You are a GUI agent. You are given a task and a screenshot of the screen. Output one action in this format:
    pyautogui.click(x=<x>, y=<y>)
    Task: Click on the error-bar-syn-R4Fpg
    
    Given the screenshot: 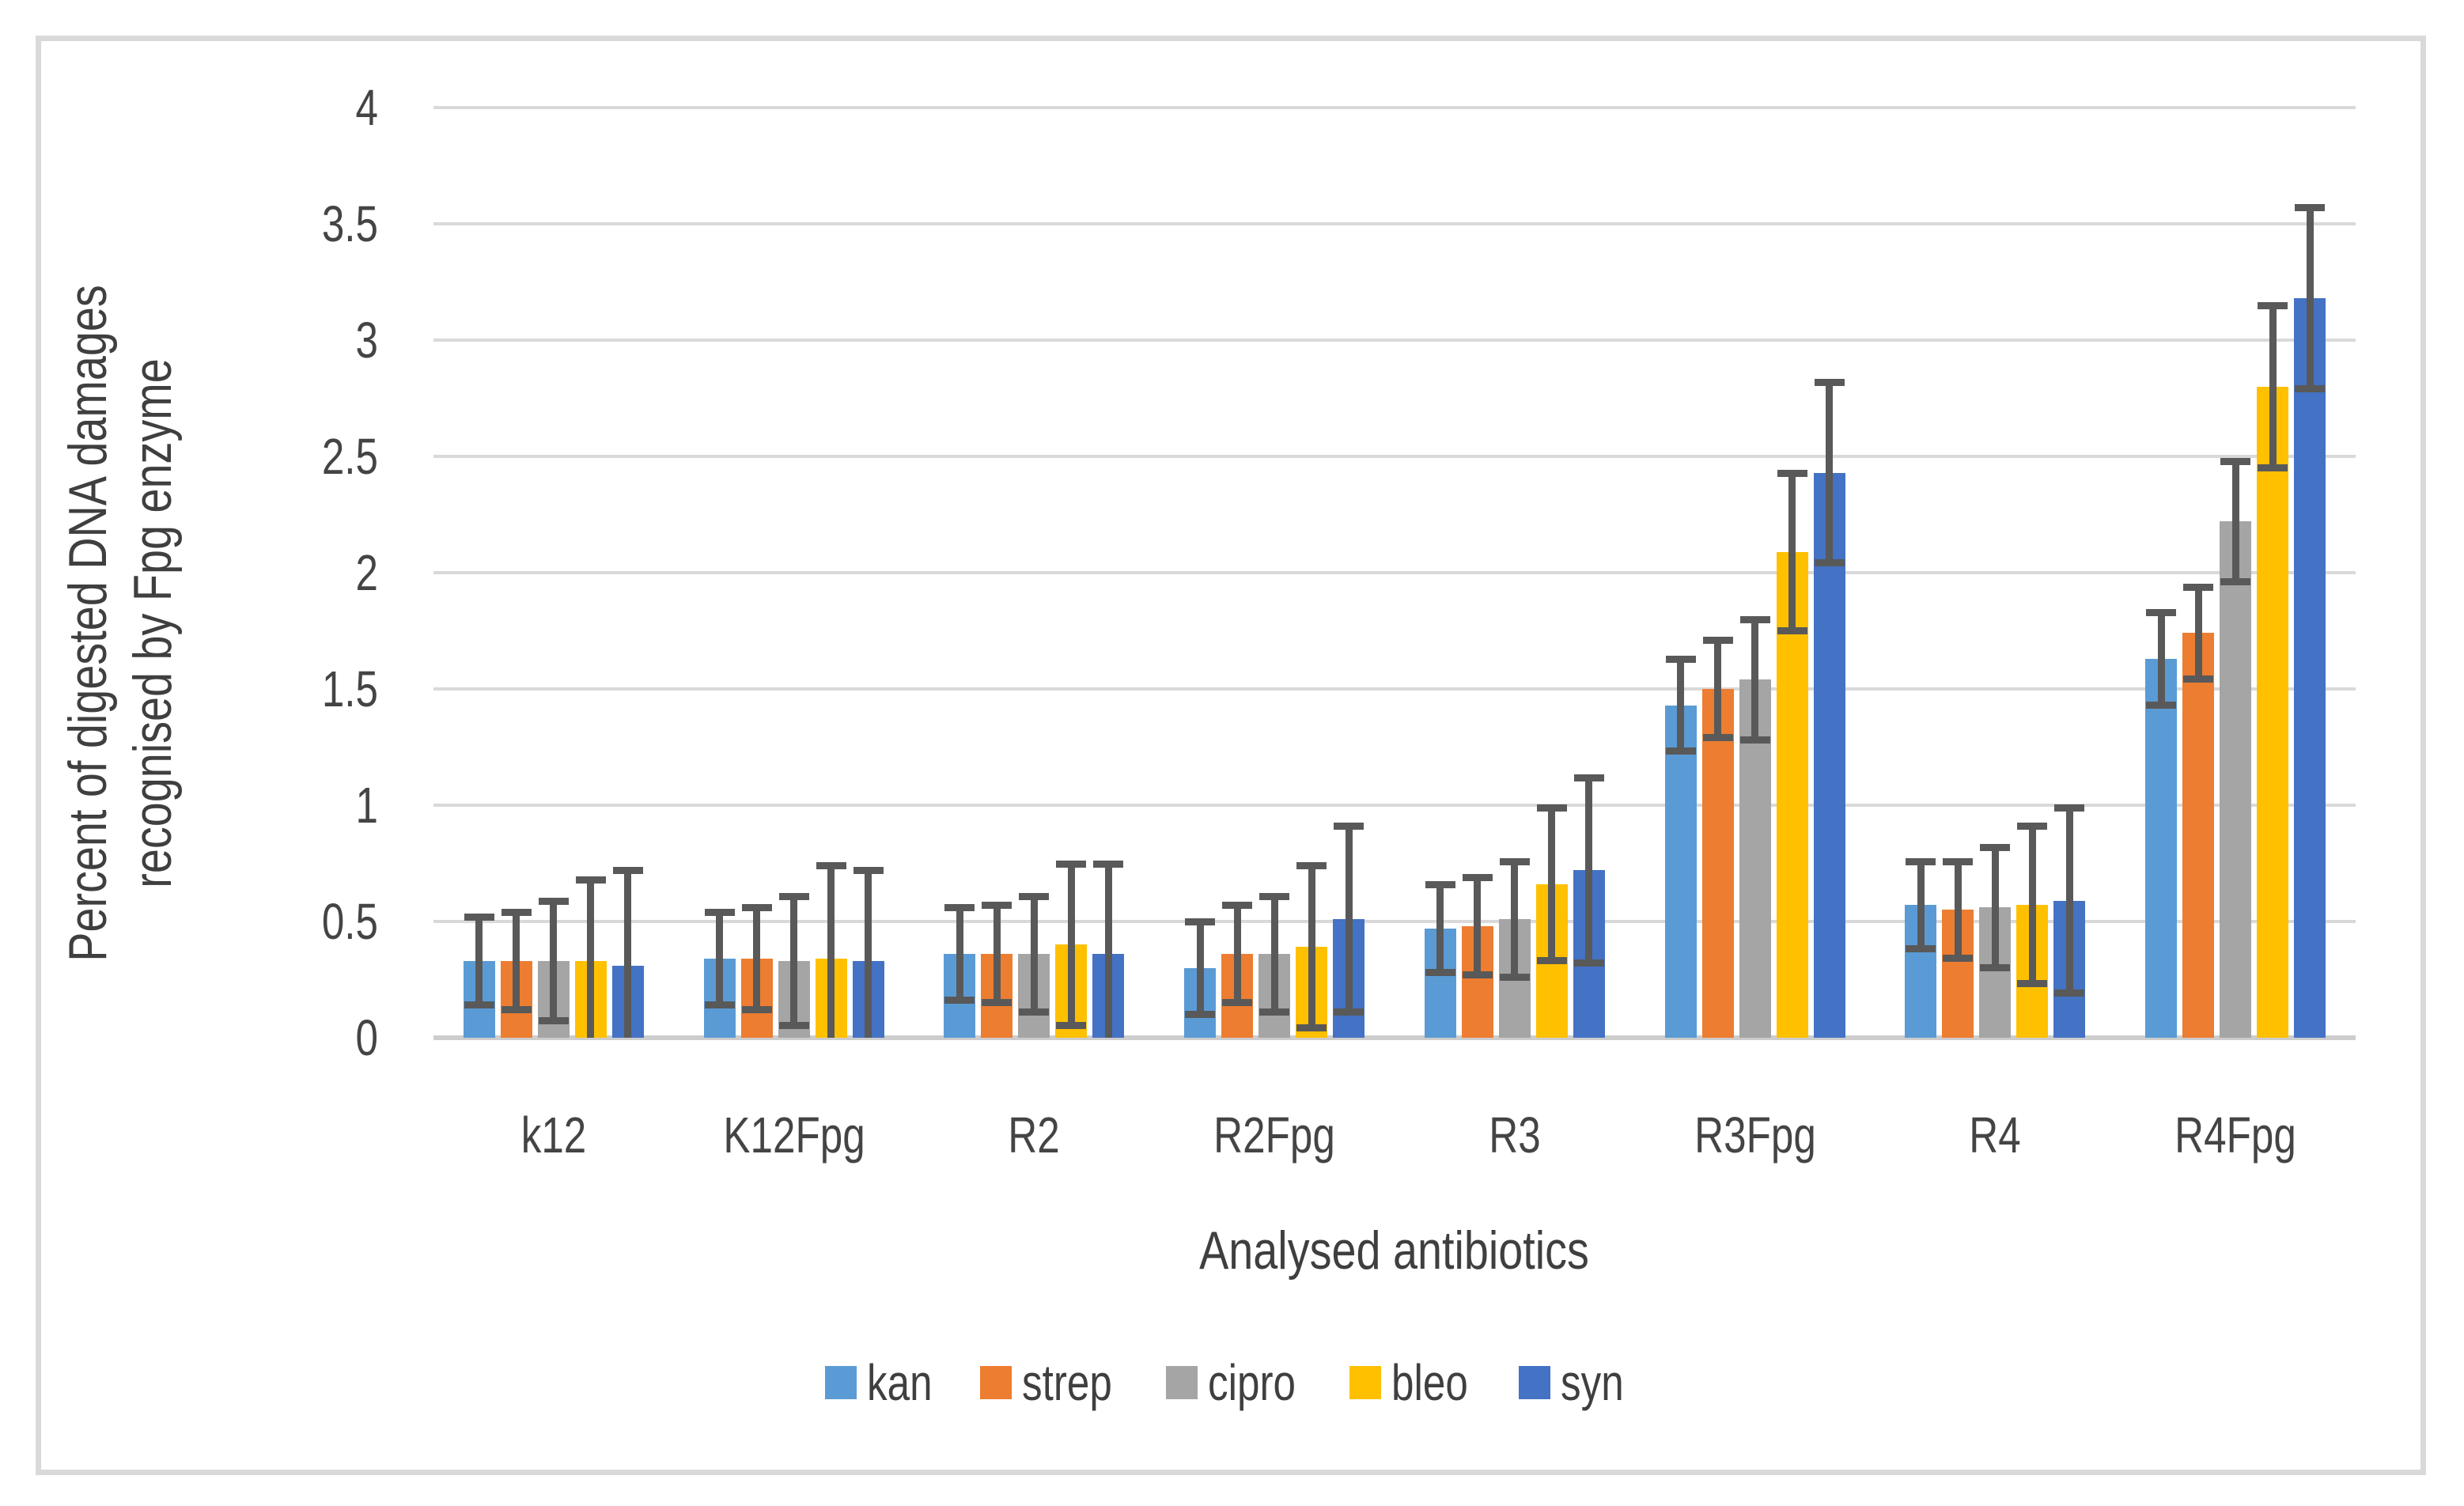 What is the action you would take?
    pyautogui.click(x=2310, y=298)
    